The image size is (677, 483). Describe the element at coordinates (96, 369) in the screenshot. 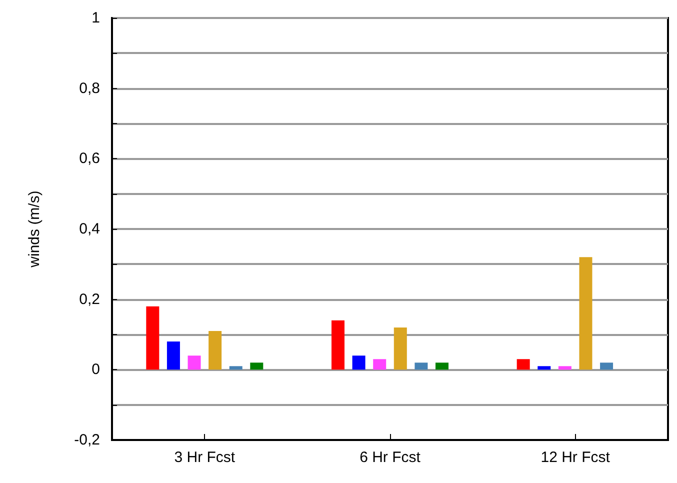

I see `y-tick-label: 0` at that location.